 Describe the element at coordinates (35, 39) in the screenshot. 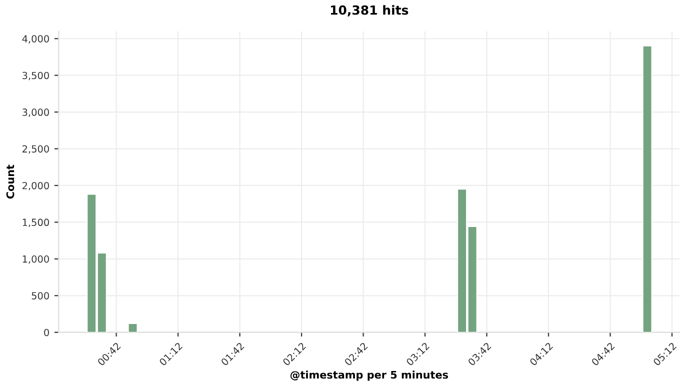

I see `y-tick-label: 4,000` at that location.